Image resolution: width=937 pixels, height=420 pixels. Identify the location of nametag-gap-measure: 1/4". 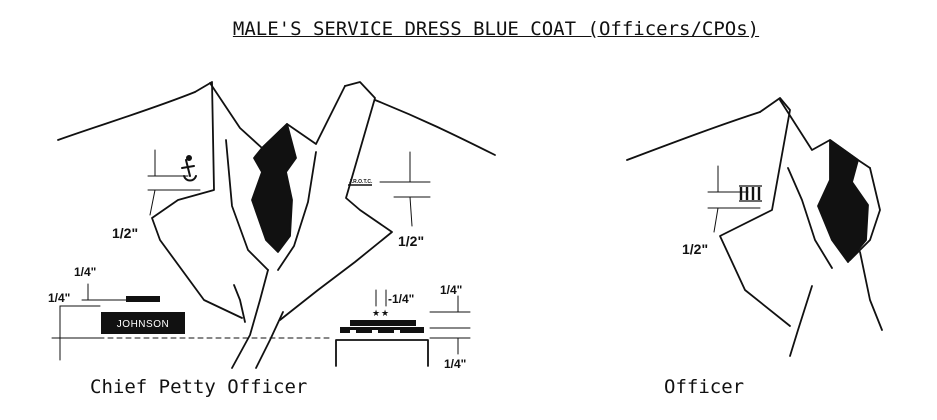
(85, 272).